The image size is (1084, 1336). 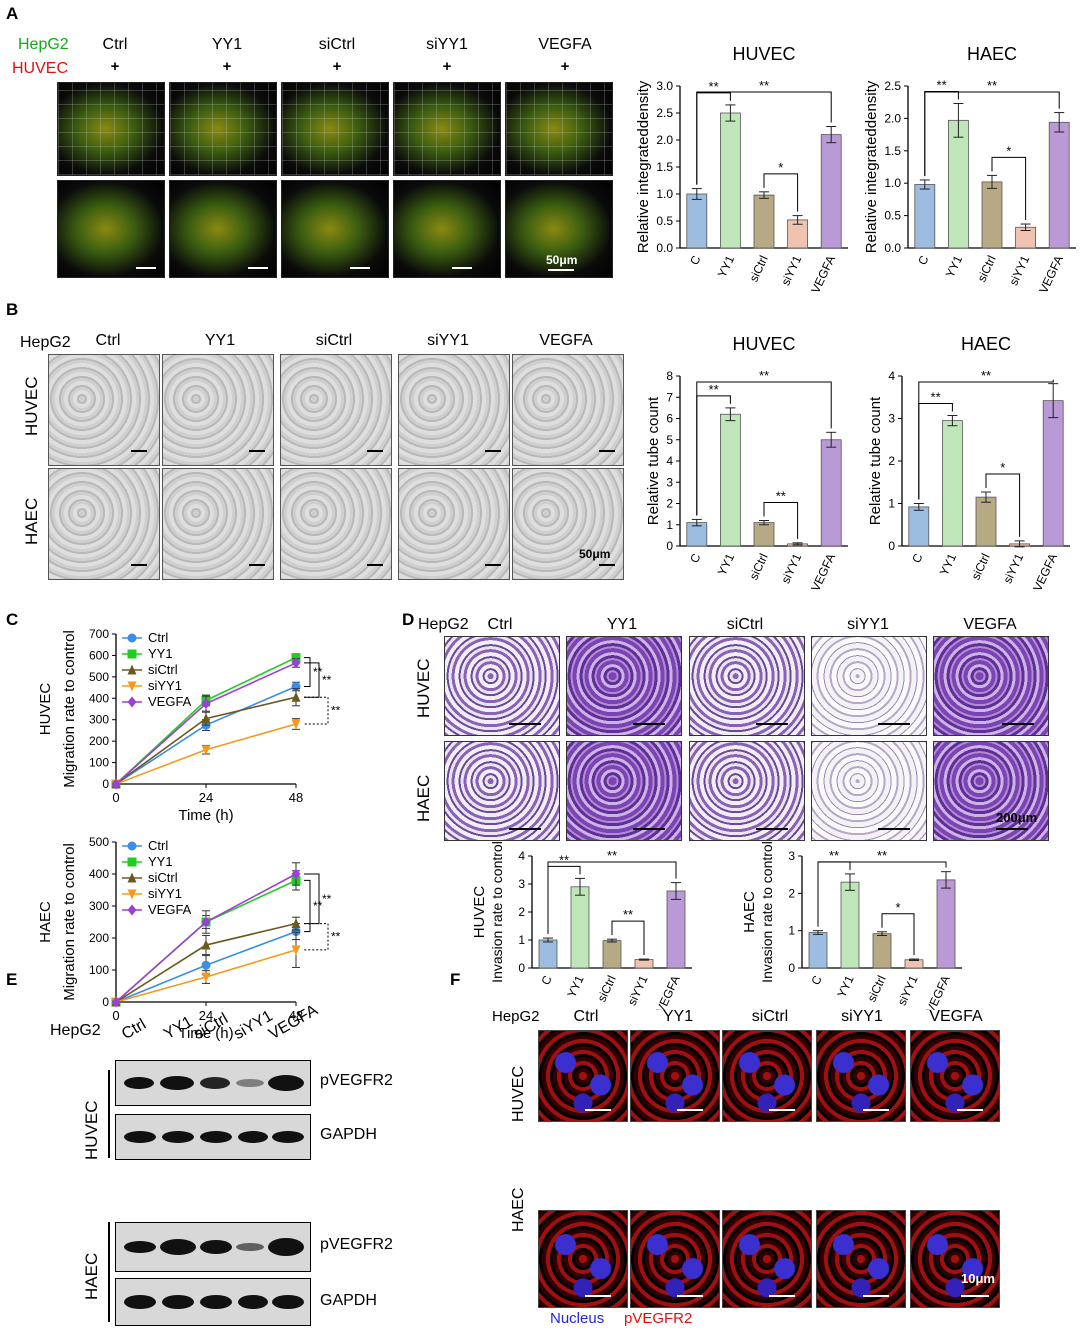 I want to click on y-axis-label: Invasion rate to control, so click(x=767, y=912).